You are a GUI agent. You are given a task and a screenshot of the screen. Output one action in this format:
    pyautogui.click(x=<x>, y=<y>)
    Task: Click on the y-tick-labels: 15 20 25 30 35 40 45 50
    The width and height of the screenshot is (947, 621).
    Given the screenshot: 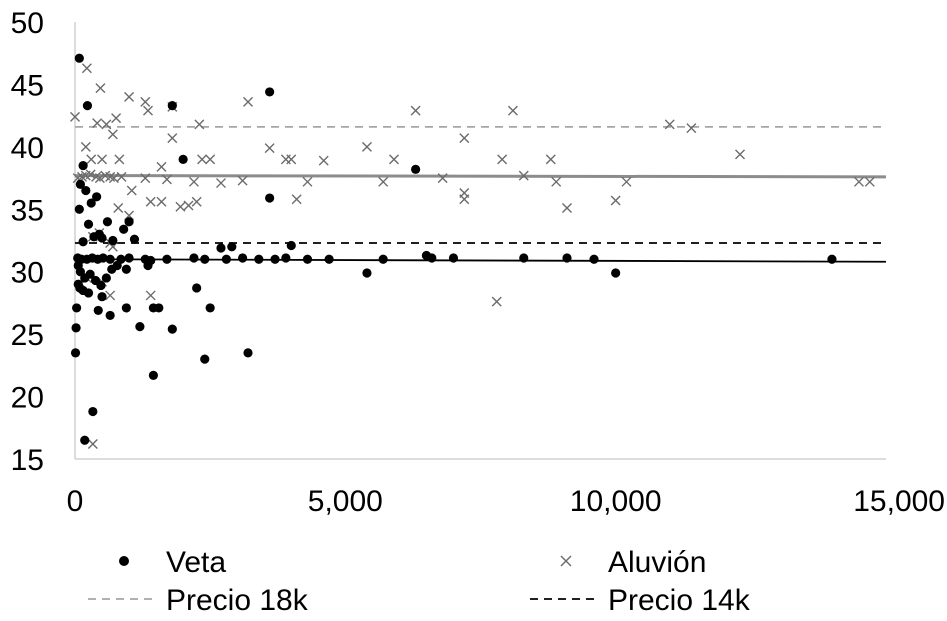 What is the action you would take?
    pyautogui.click(x=27, y=242)
    